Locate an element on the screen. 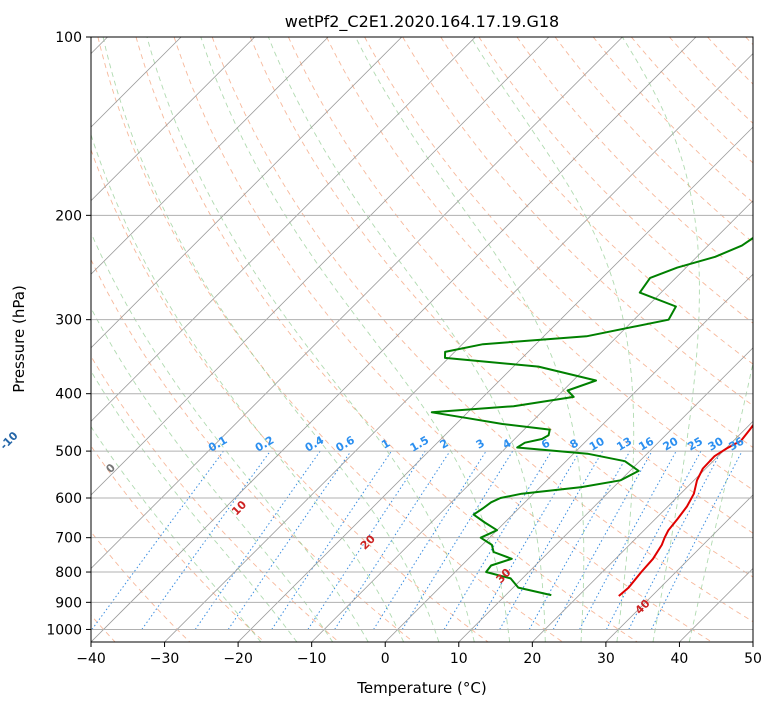 The width and height of the screenshot is (775, 708). x-tick-label: −30 is located at coordinates (165, 659).